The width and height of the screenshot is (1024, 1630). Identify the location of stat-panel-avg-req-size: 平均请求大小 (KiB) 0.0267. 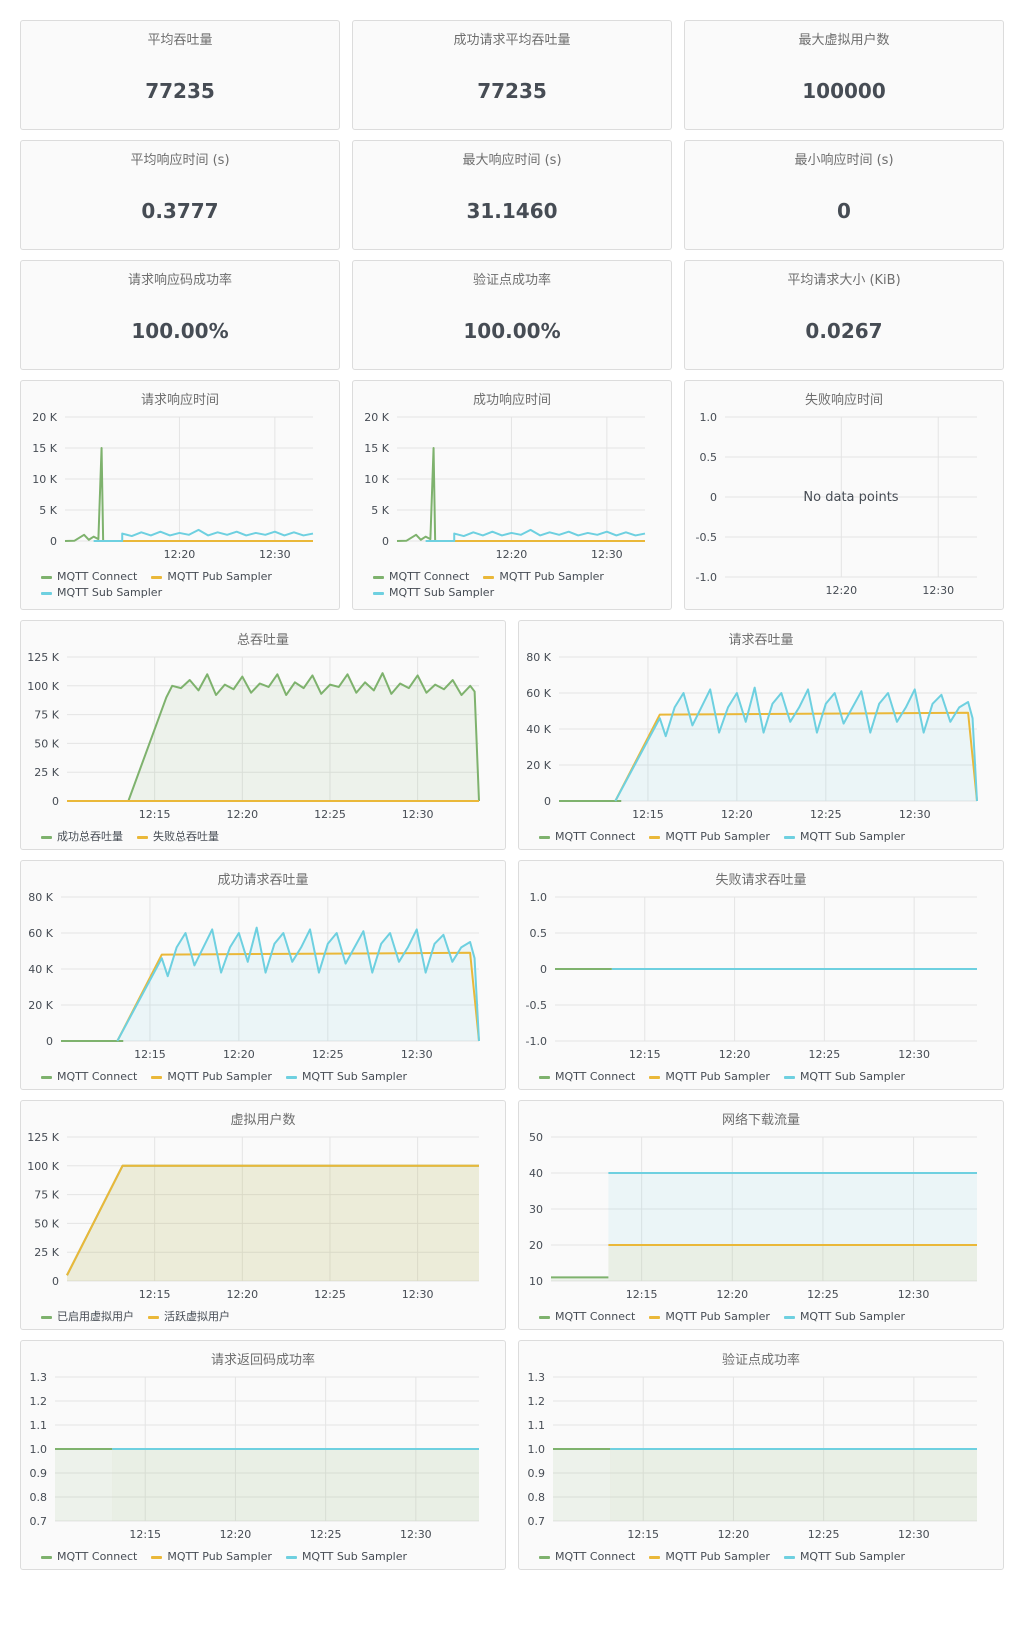
(844, 315).